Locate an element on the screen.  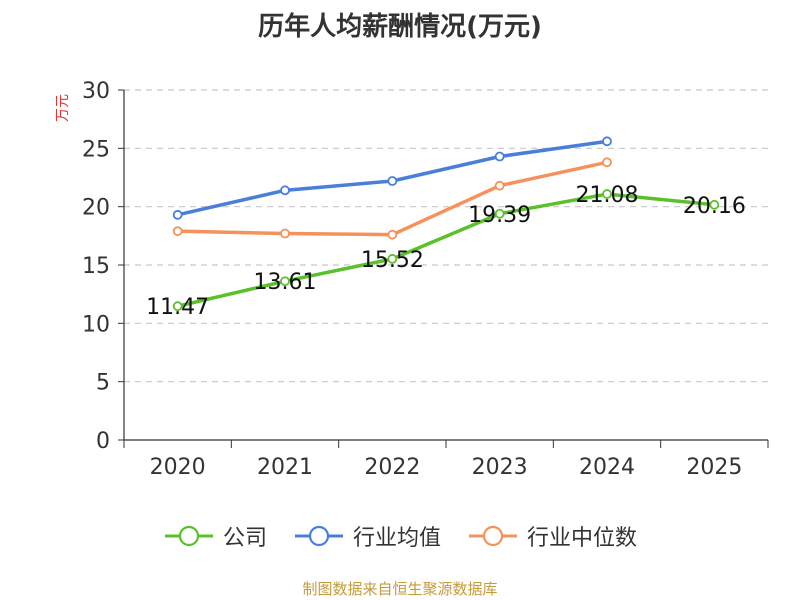
y-tick-label: 30 is located at coordinates (96, 91).